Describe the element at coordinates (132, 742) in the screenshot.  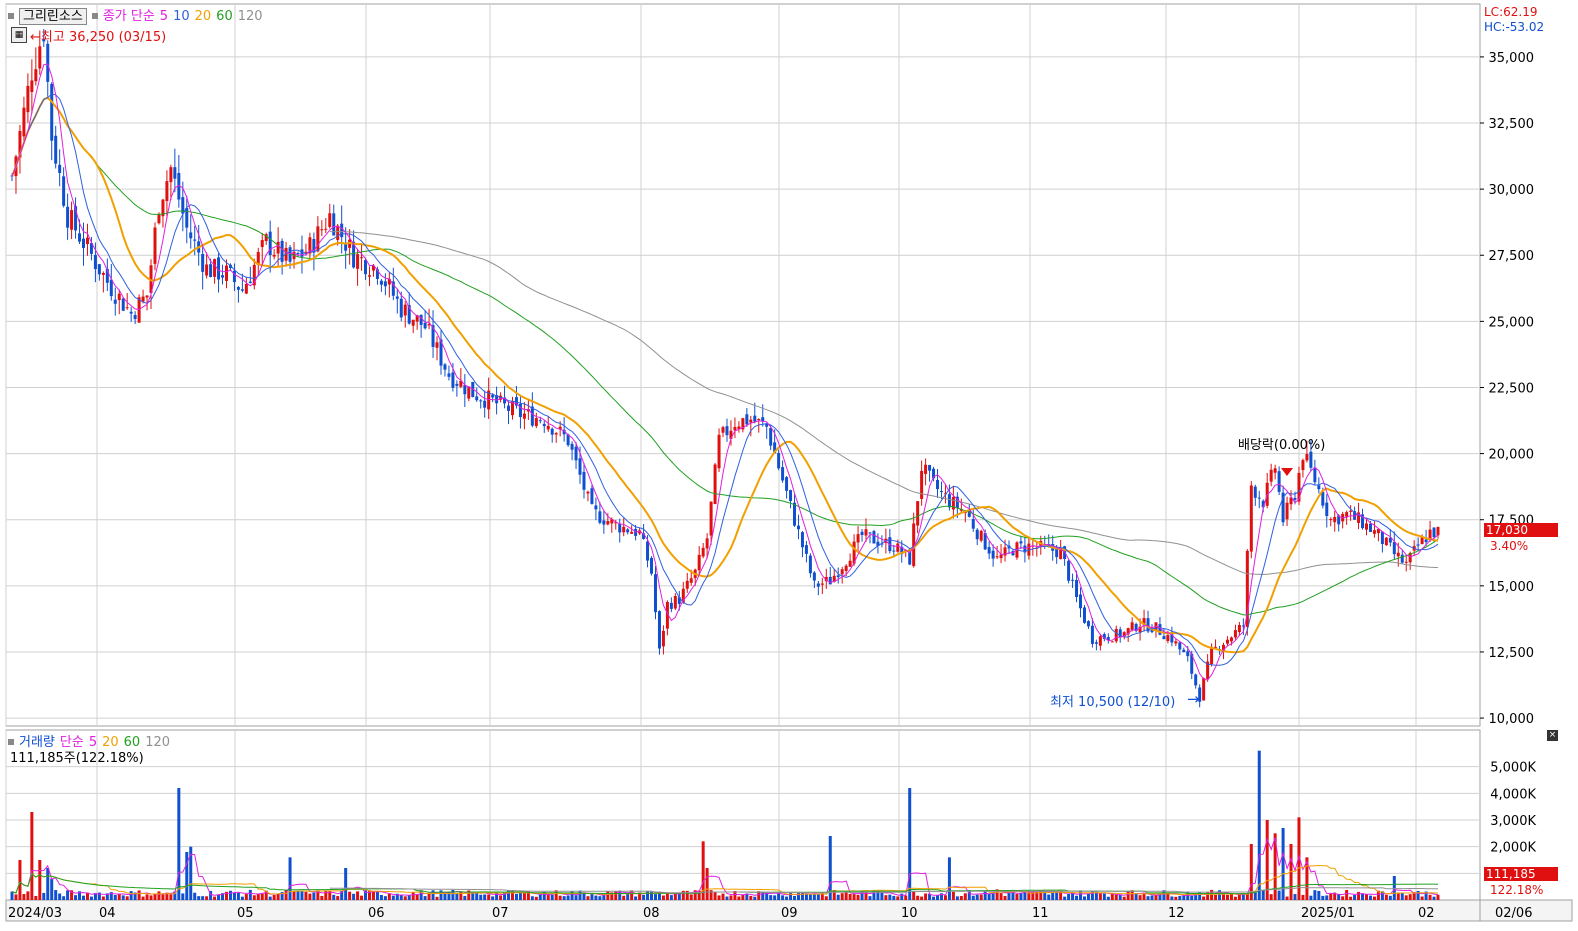
I see `vma-60: 60` at that location.